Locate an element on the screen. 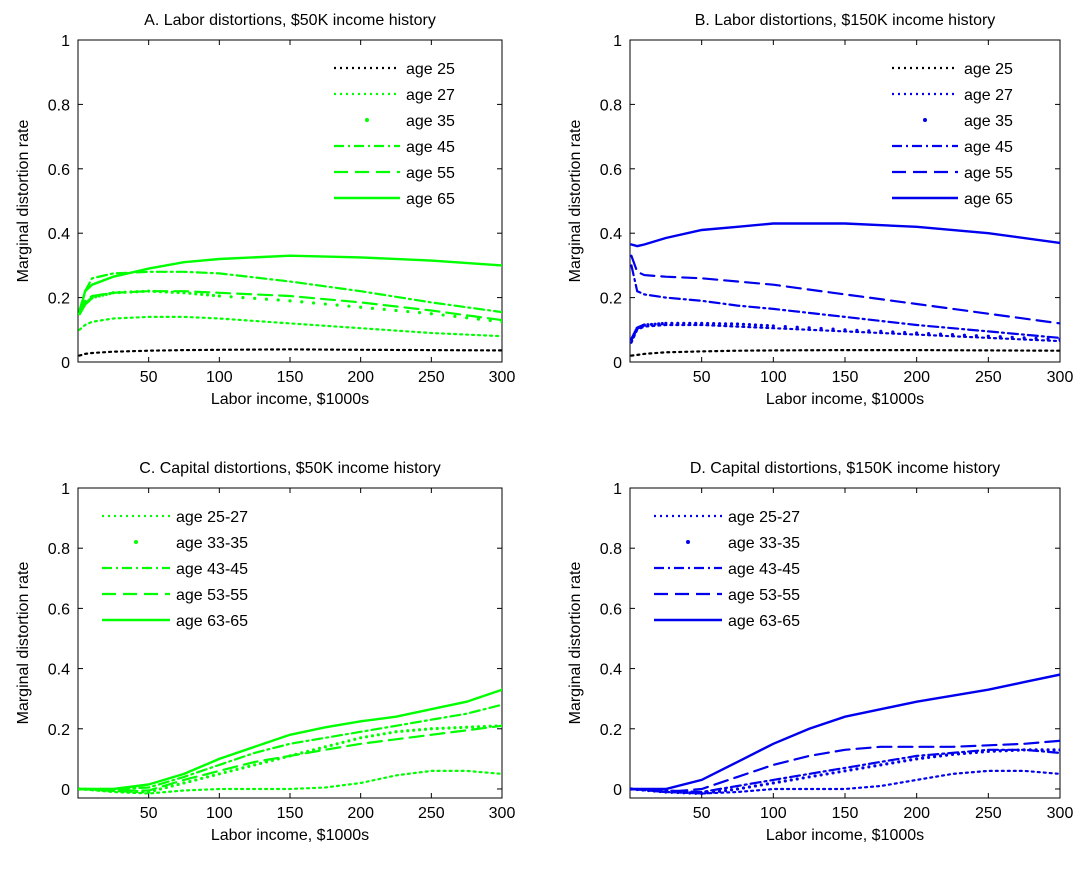 This screenshot has width=1085, height=872. legend-label: age 45 is located at coordinates (988, 147).